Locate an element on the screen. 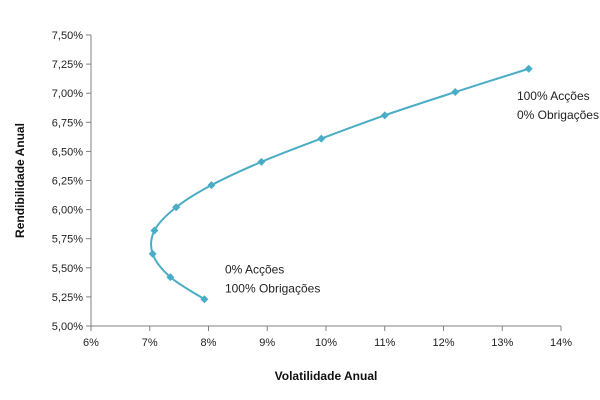 Image resolution: width=600 pixels, height=400 pixels. x-axis-title: Volatilidade Anual is located at coordinates (326, 376).